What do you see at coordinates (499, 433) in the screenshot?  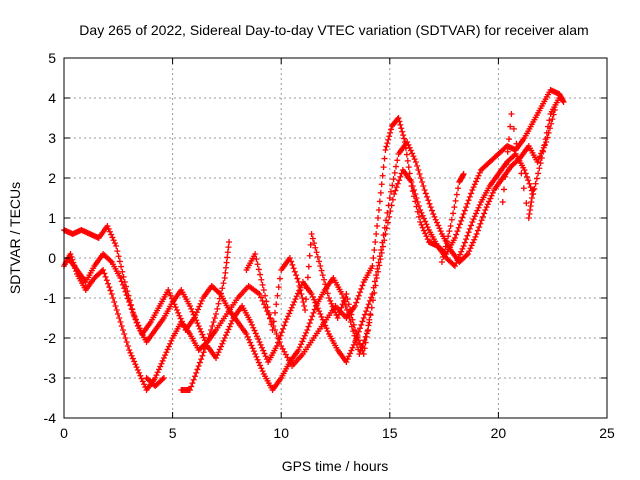 I see `x-tick-label: 20` at bounding box center [499, 433].